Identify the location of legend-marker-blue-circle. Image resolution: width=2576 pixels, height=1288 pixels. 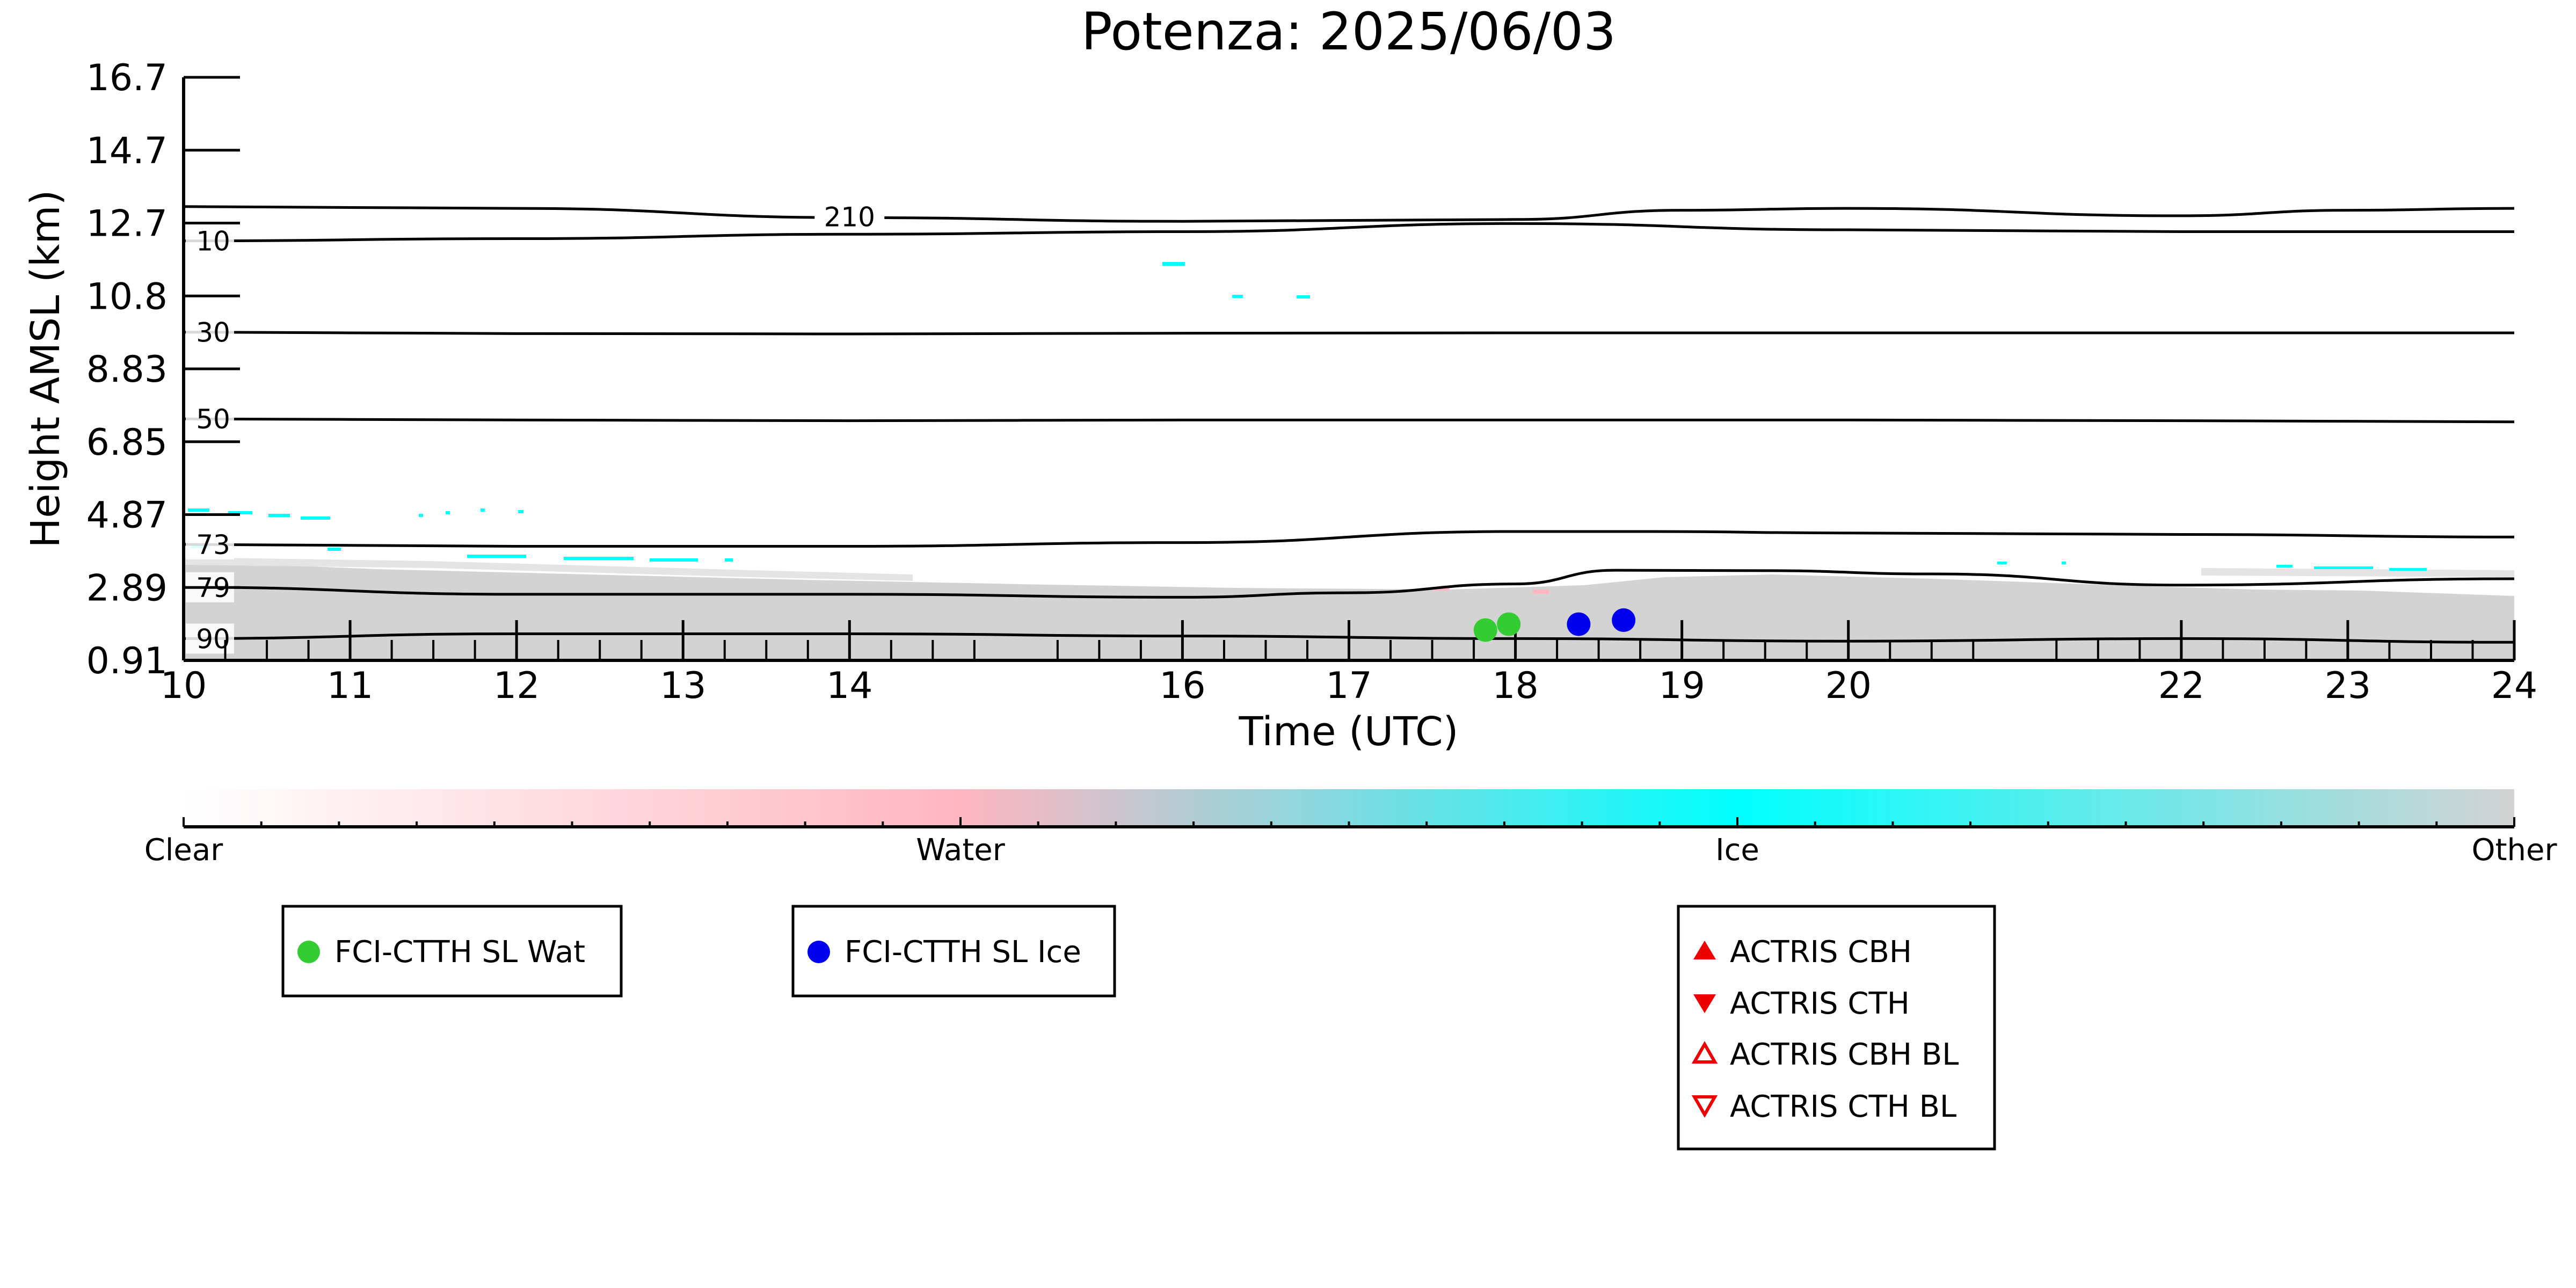
(818, 952).